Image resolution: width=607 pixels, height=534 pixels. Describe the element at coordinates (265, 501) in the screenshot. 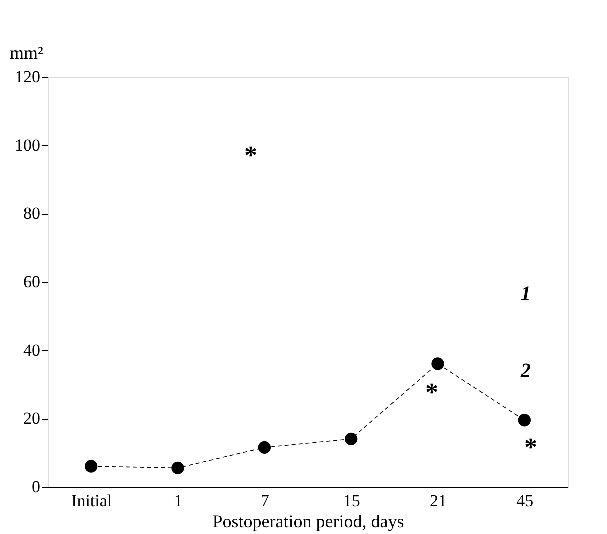

I see `x-tick-label: 7` at that location.